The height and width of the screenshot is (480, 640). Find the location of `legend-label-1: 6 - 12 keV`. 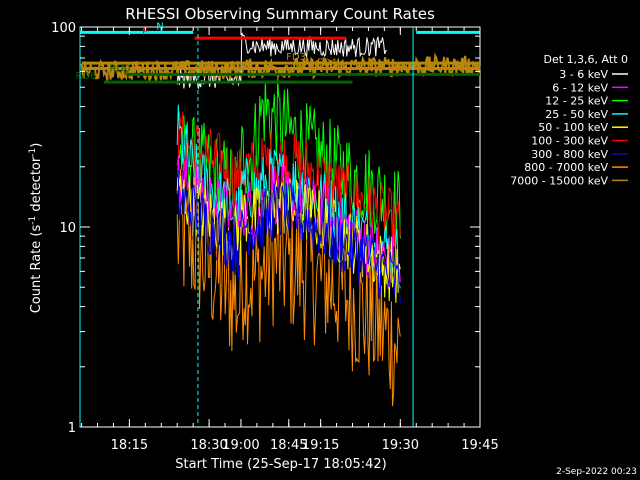

legend-label-1: 6 - 12 keV is located at coordinates (580, 87).